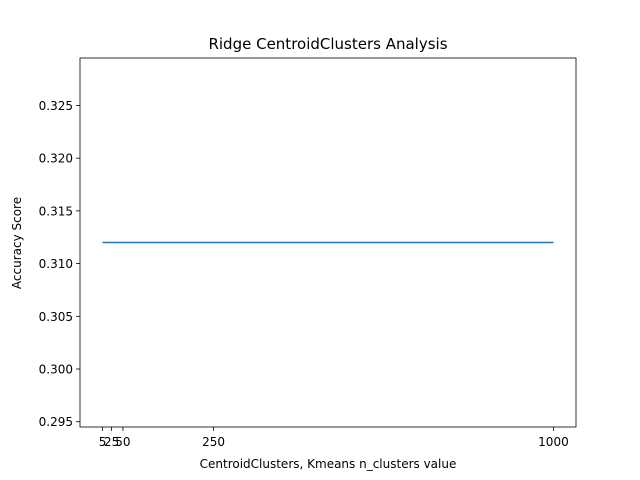  I want to click on x-tick-label: 1000, so click(553, 442).